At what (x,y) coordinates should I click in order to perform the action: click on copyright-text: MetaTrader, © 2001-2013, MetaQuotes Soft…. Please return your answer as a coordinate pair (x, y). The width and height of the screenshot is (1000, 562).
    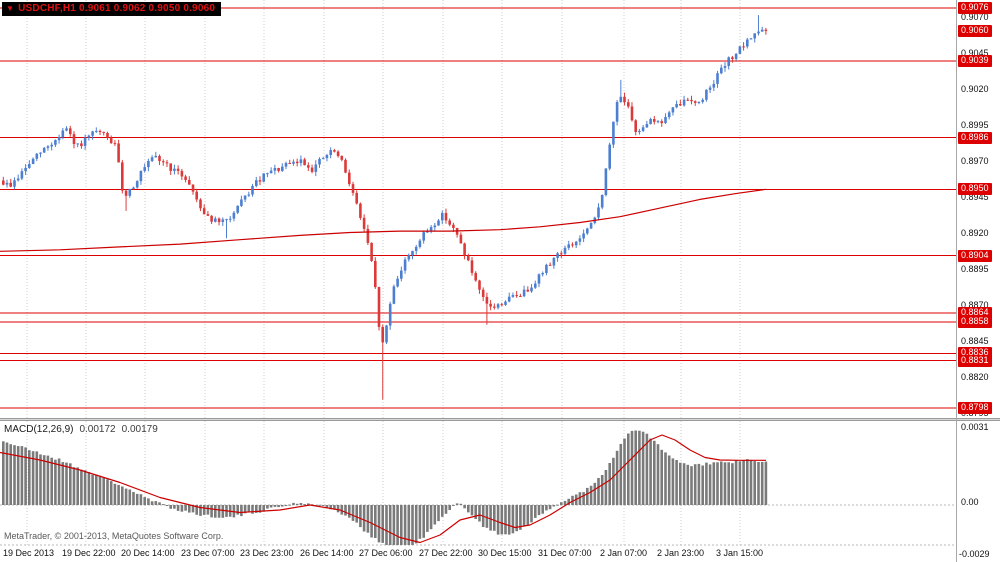
    Looking at the image, I should click on (114, 536).